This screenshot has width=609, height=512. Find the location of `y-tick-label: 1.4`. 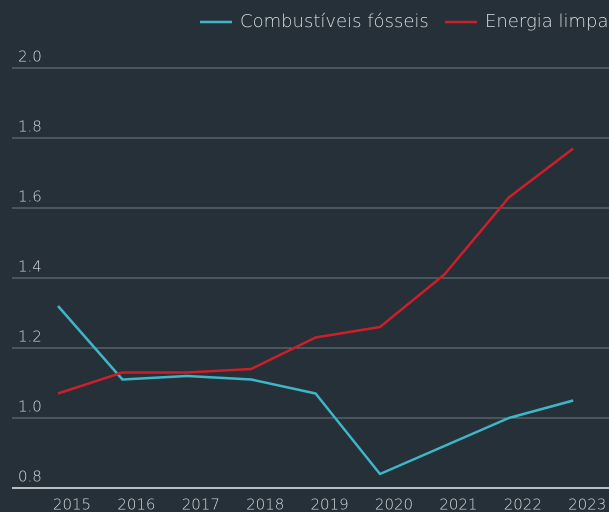

y-tick-label: 1.4 is located at coordinates (30, 267).